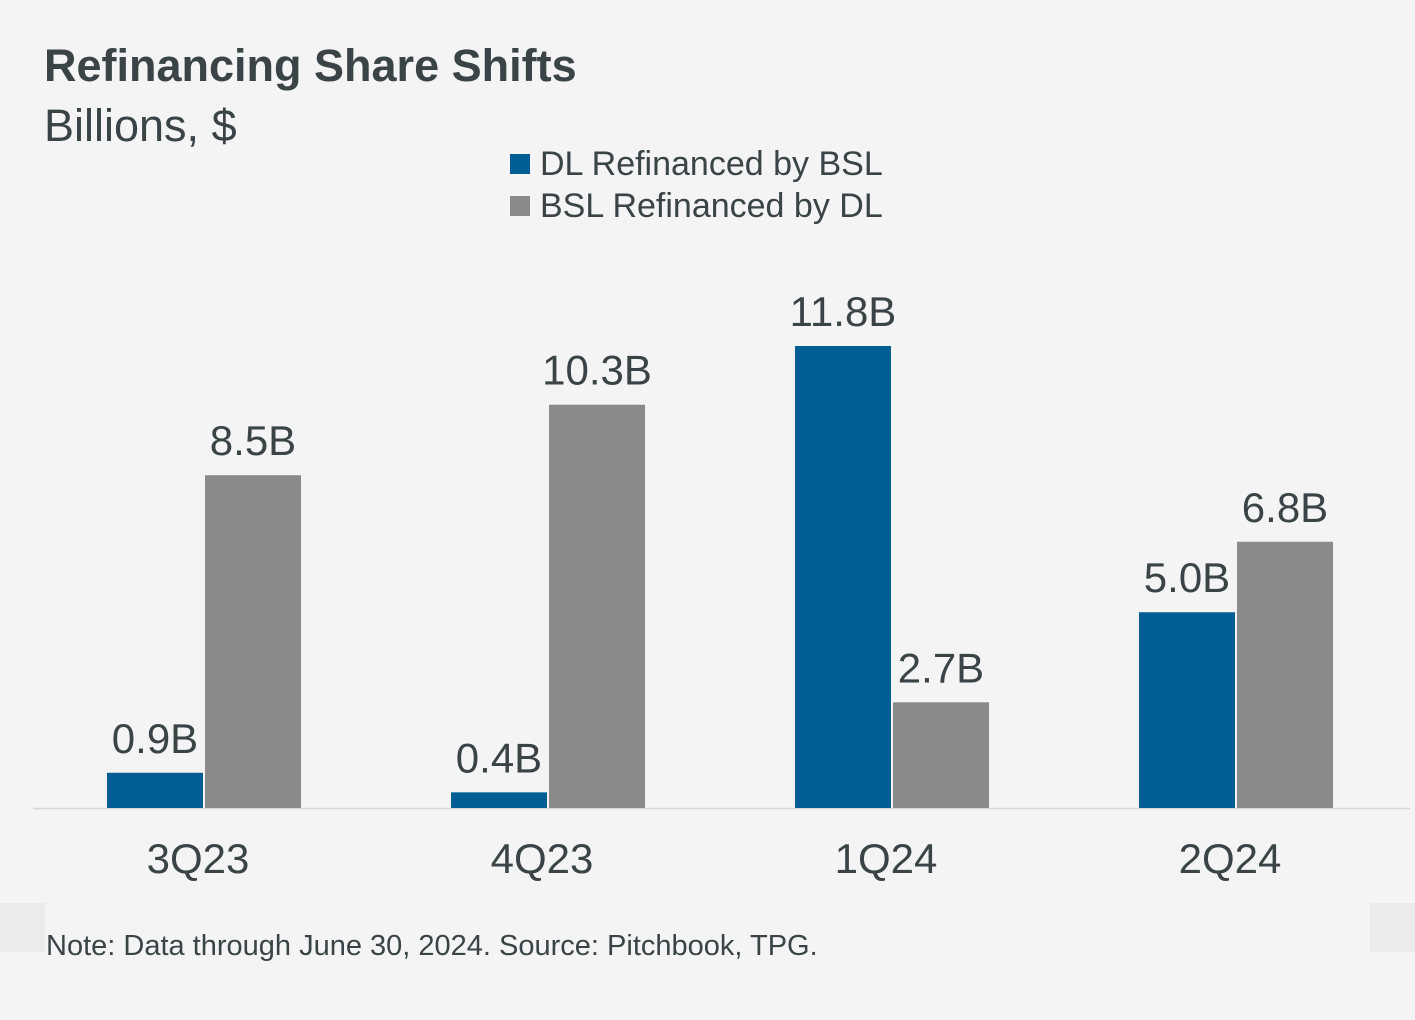 The image size is (1415, 1020). Describe the element at coordinates (711, 205) in the screenshot. I see `legend-label-bsl: BSL Refinanced by DL` at that location.